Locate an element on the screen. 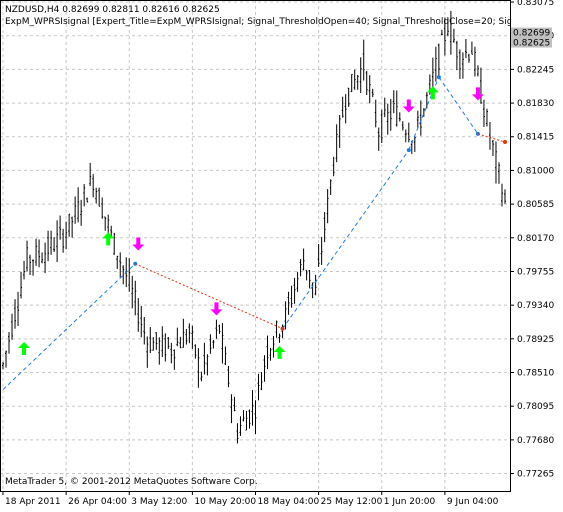 The width and height of the screenshot is (563, 512). y-tick-label: 0.83075 is located at coordinates (535, 4).